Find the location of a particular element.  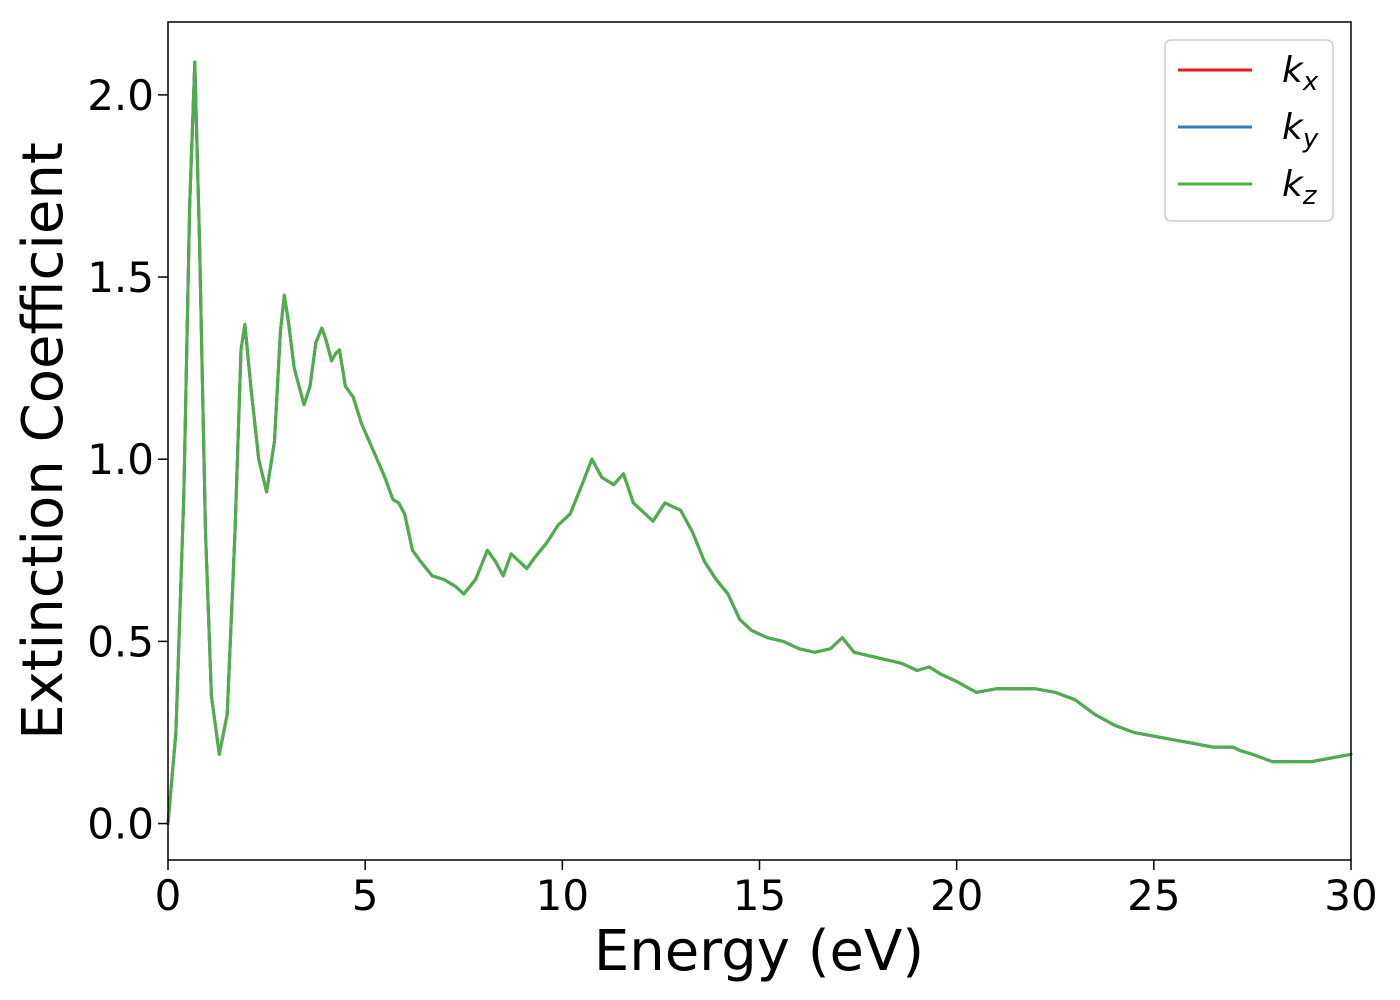

x-tick-label: 20 is located at coordinates (956, 895).